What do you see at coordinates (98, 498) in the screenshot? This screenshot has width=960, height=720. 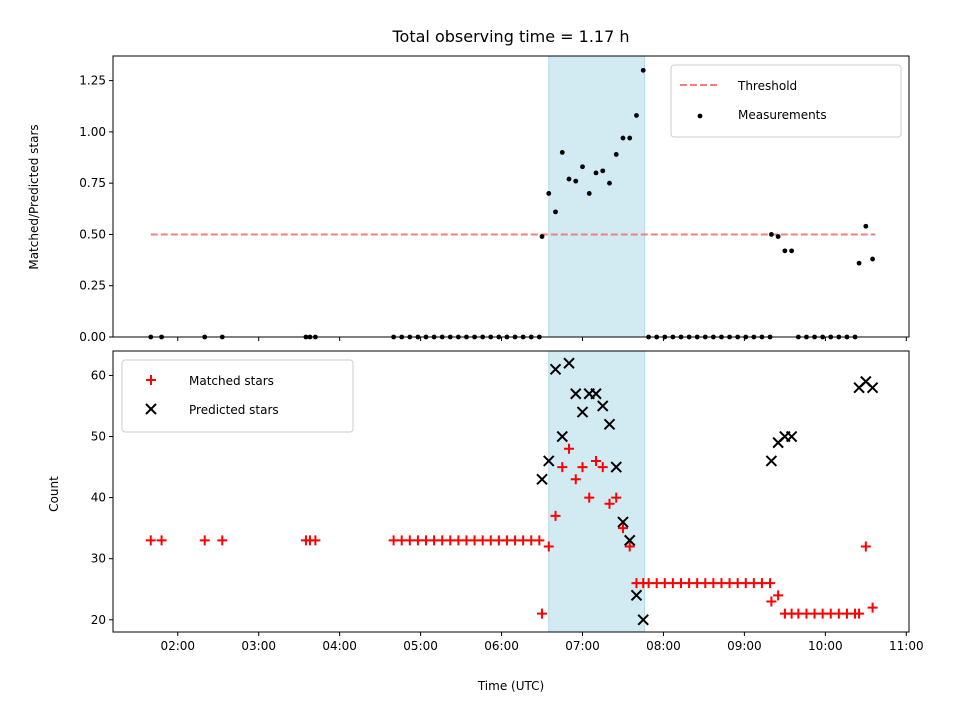 I see `bottom-y-tick-label: 40` at bounding box center [98, 498].